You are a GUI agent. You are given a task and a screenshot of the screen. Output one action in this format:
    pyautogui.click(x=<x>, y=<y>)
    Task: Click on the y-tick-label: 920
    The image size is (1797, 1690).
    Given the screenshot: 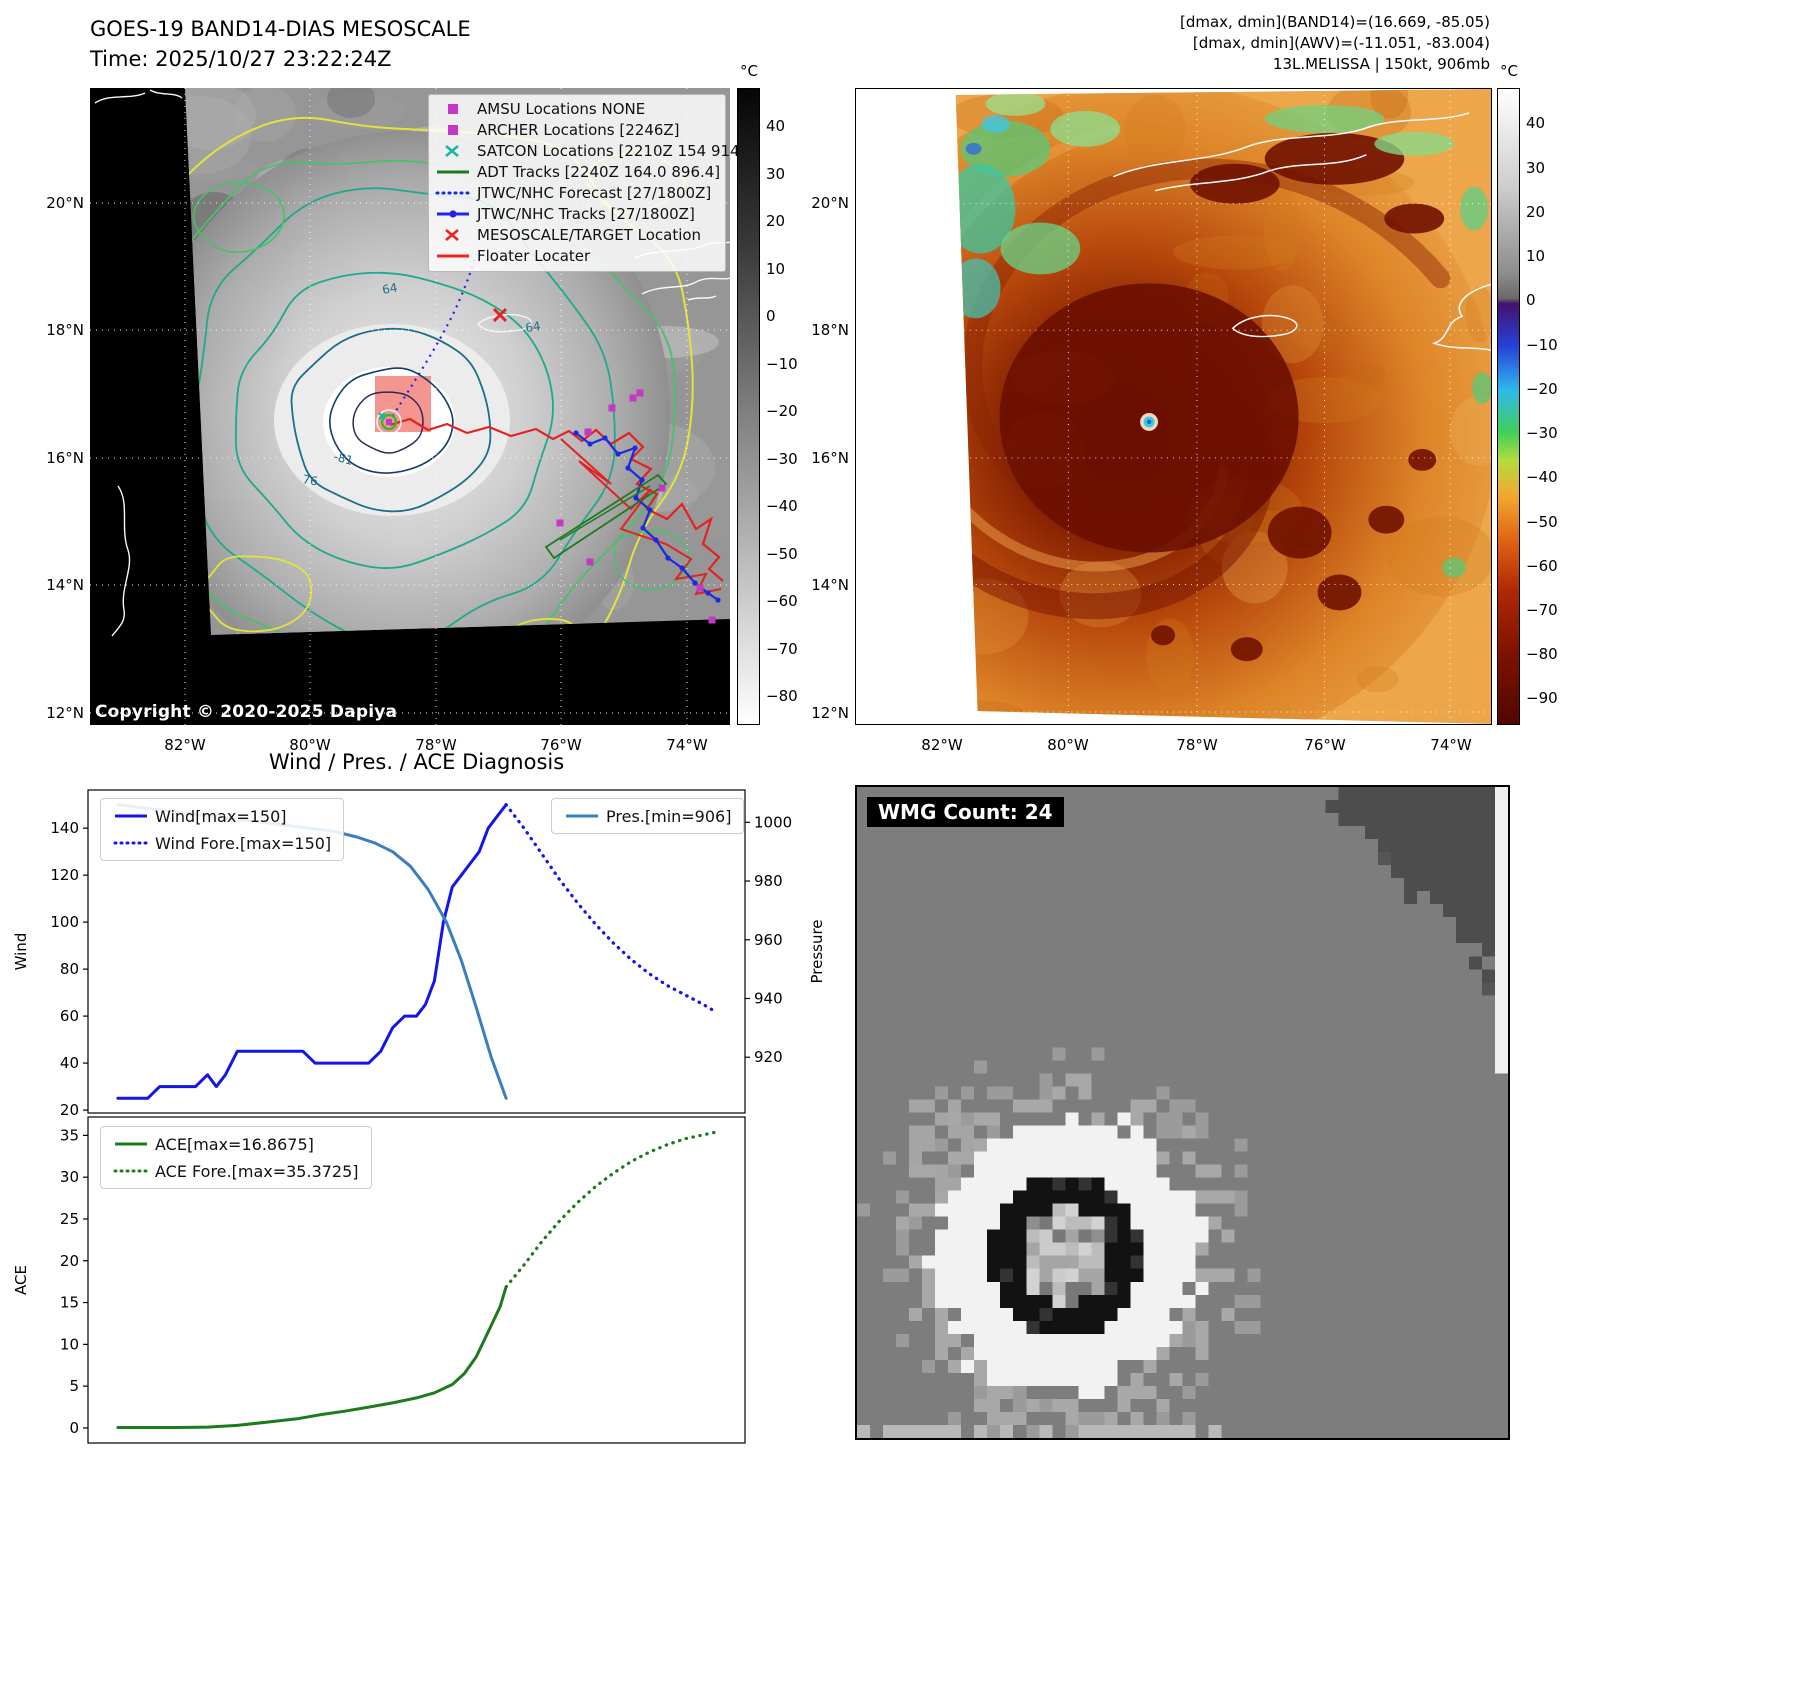 What is the action you would take?
    pyautogui.click(x=768, y=1057)
    